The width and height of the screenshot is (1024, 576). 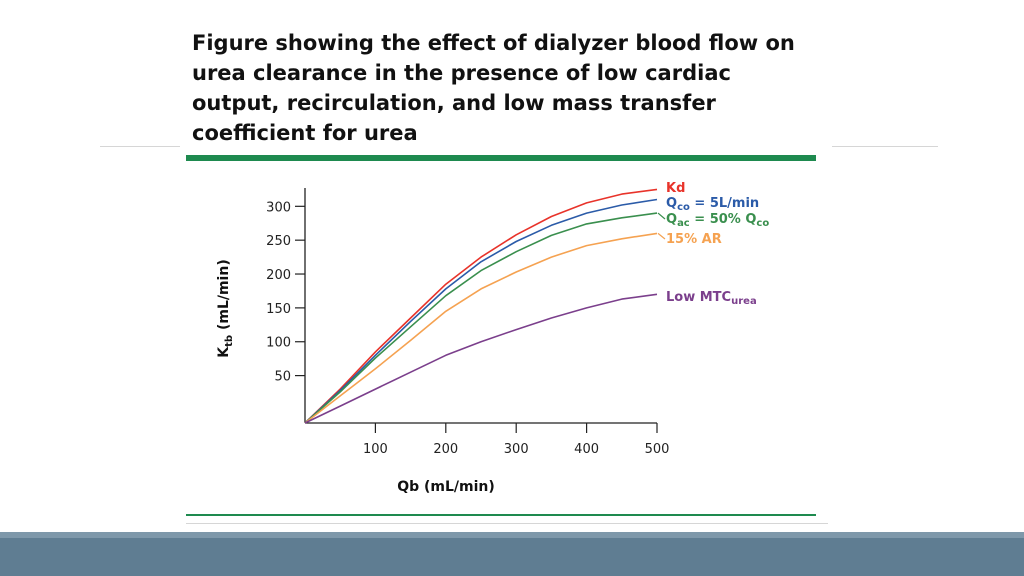 What do you see at coordinates (516, 449) in the screenshot?
I see `x-tick-label: 300` at bounding box center [516, 449].